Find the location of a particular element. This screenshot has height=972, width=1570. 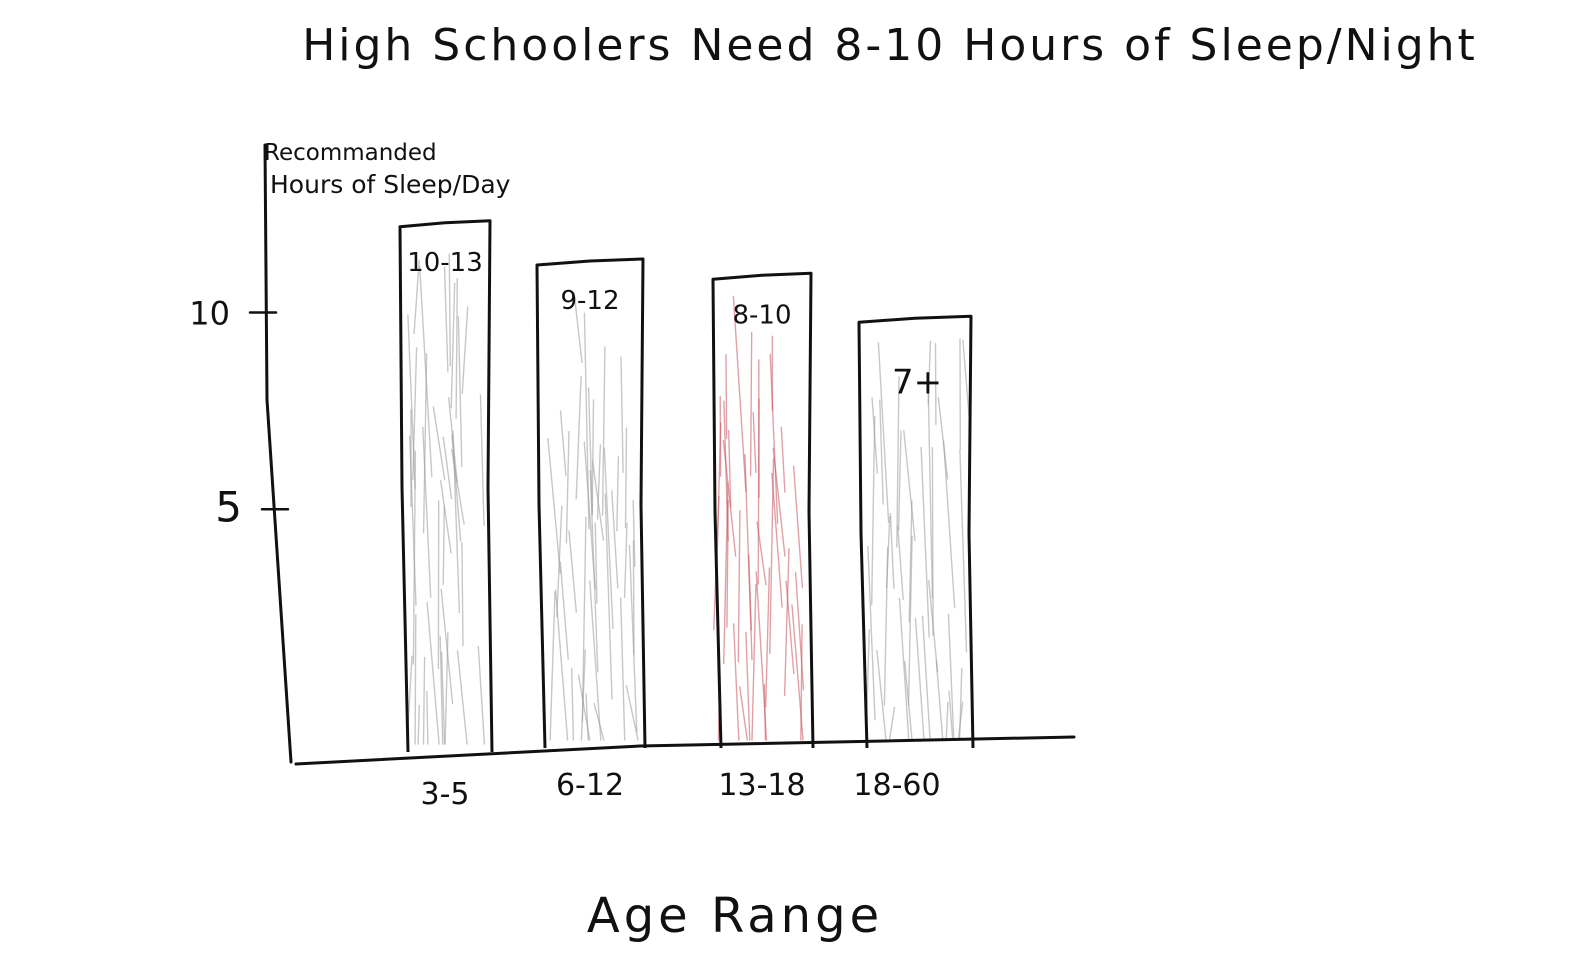

y-tick-label-10: 10 is located at coordinates (209, 314).